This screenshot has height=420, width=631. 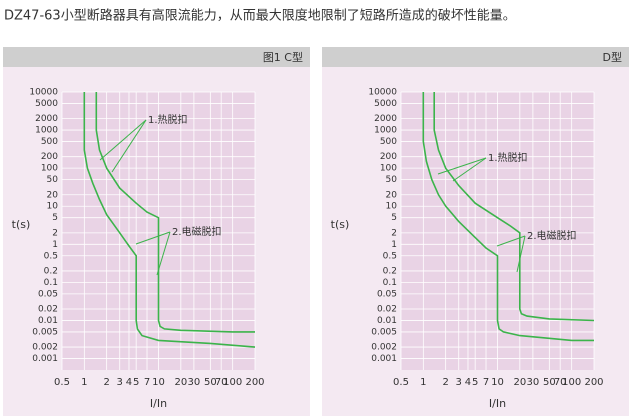 I want to click on panel-title: 图1 C型, so click(x=283, y=57).